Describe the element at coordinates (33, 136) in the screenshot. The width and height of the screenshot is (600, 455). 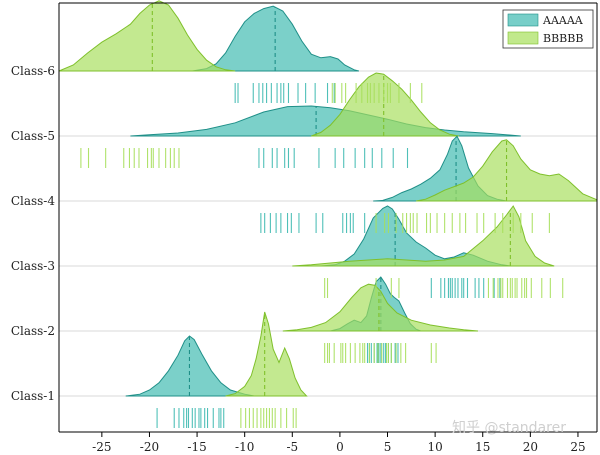
I see `category-label-class-5: Class-5` at that location.